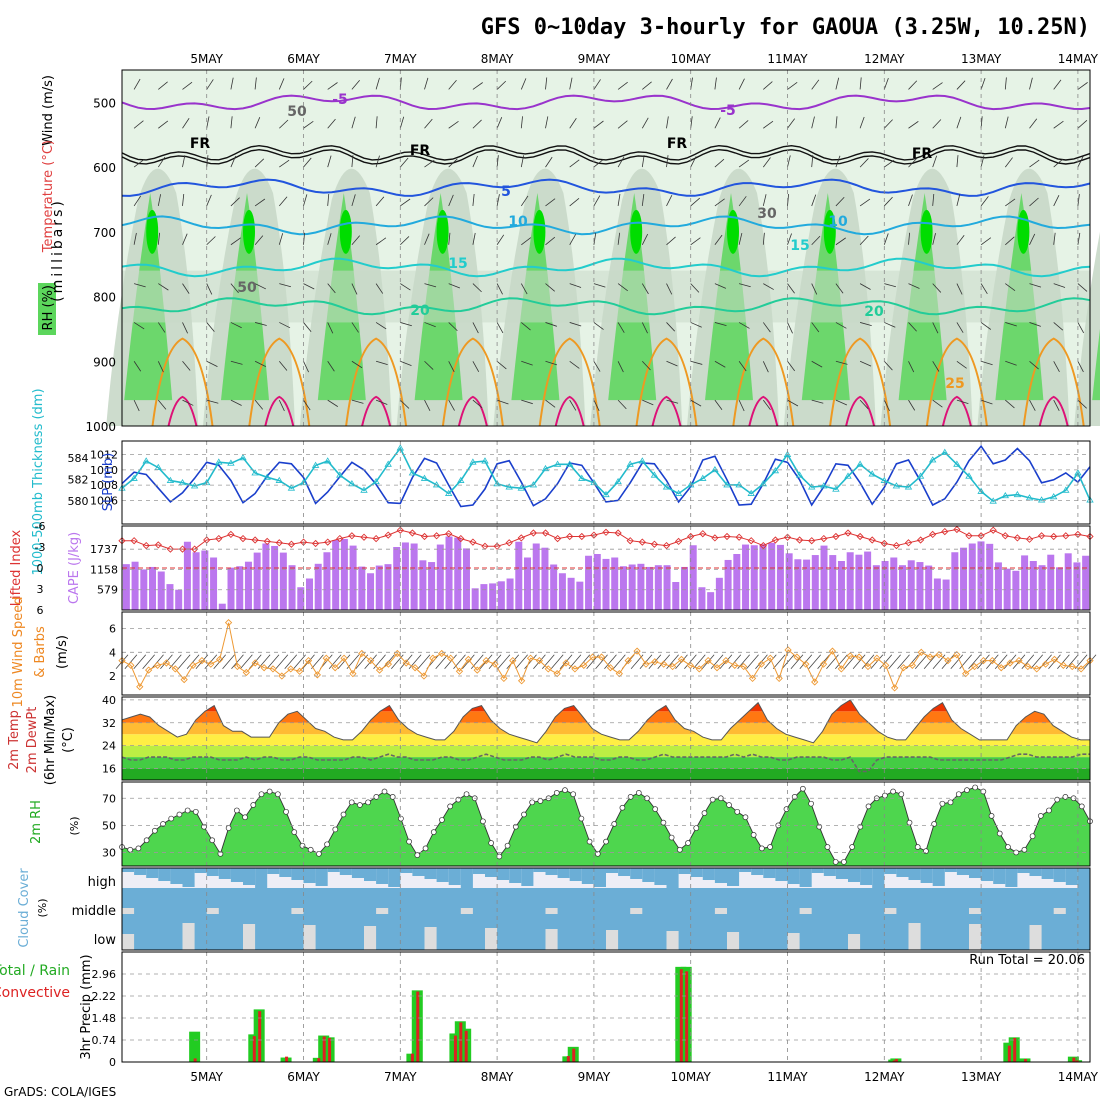  Describe the element at coordinates (100, 427) in the screenshot. I see `pressure-tick: 1000` at that location.